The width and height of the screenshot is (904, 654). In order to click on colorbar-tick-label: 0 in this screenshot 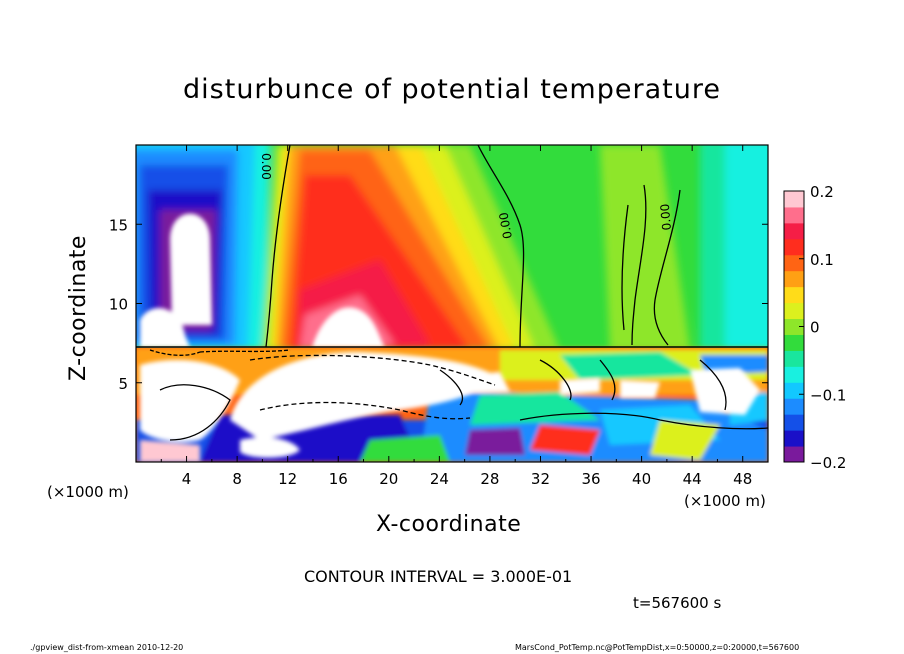, I will do `click(815, 328)`.